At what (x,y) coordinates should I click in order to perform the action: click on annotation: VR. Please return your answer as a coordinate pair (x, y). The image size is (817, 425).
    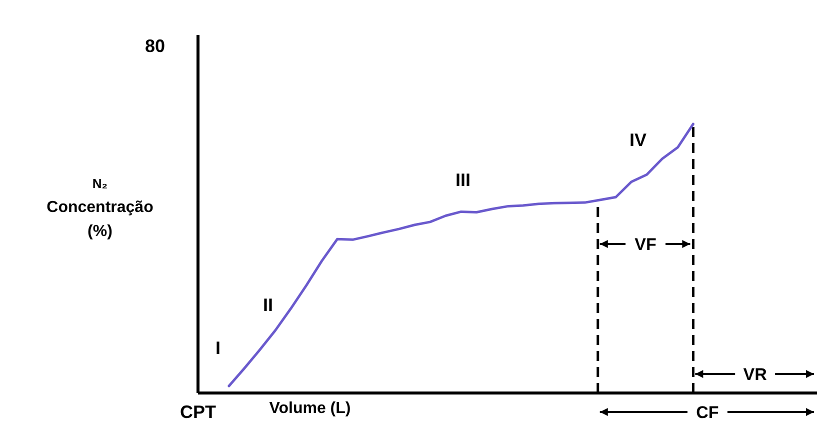
    Looking at the image, I should click on (755, 374).